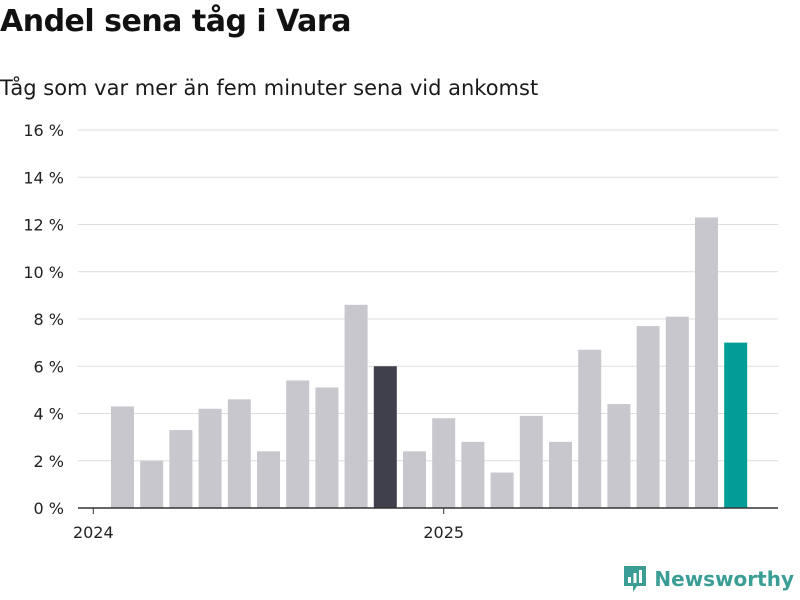 Image resolution: width=800 pixels, height=600 pixels. What do you see at coordinates (49, 319) in the screenshot?
I see `y-tick-label: 8 %` at bounding box center [49, 319].